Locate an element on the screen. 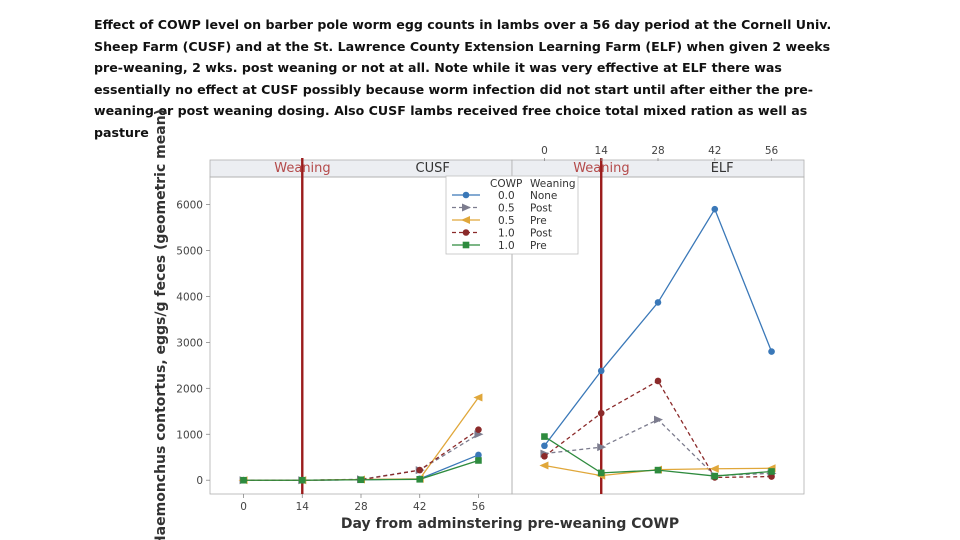  y-tick-label: 3000 is located at coordinates (189, 343).